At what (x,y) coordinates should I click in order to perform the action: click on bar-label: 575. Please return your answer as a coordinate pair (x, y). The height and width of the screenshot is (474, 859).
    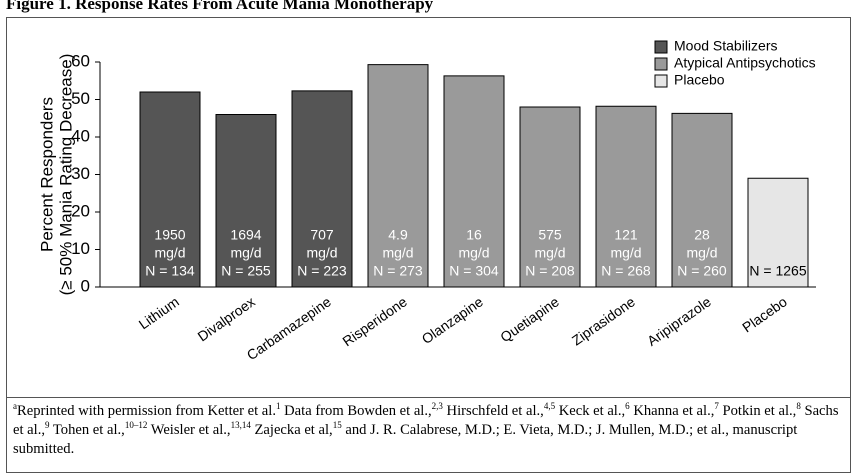
    Looking at the image, I should click on (550, 235).